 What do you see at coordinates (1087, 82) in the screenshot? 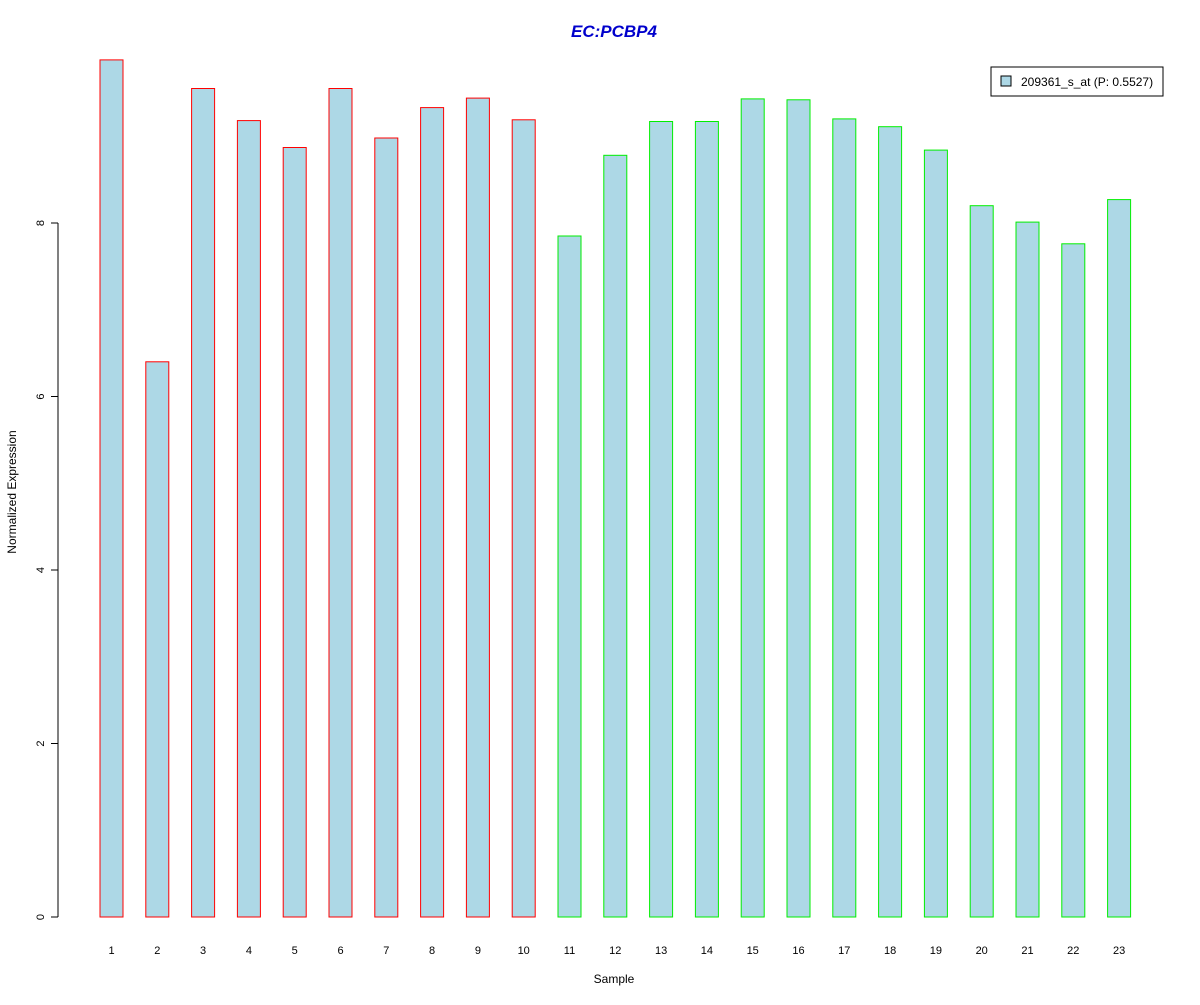
I see `legend-series-label: 209361_s_at (P: 0.5527)` at bounding box center [1087, 82].